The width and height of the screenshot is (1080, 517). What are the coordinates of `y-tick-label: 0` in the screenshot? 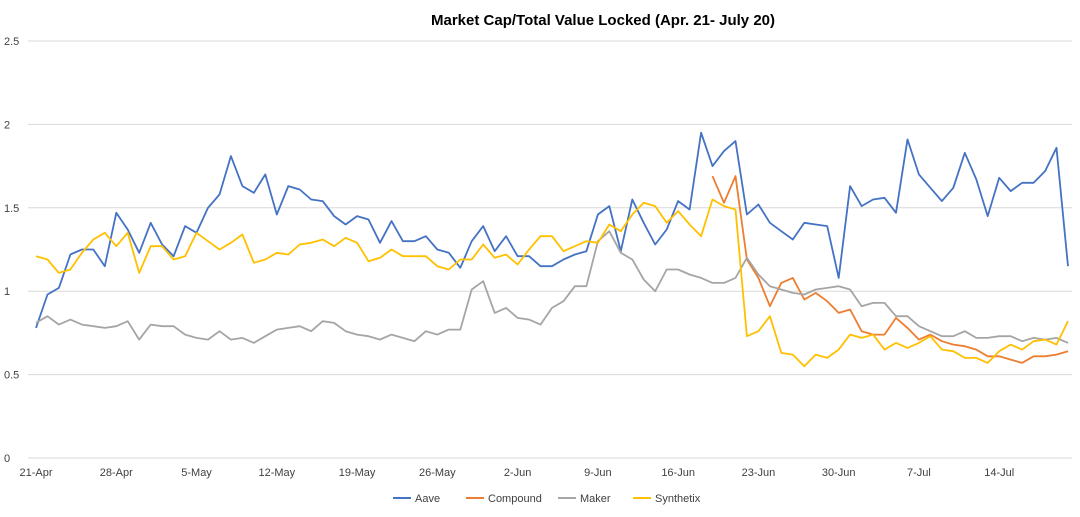 It's located at (7, 459).